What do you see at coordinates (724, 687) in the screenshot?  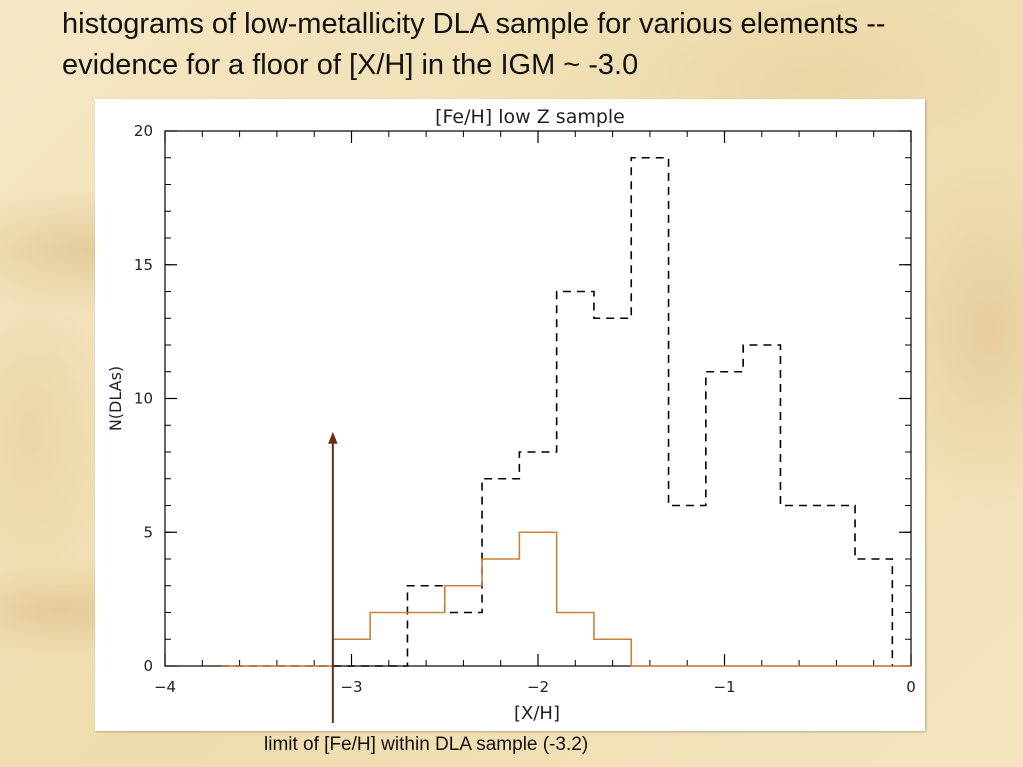 I see `x-tick-label: −1` at bounding box center [724, 687].